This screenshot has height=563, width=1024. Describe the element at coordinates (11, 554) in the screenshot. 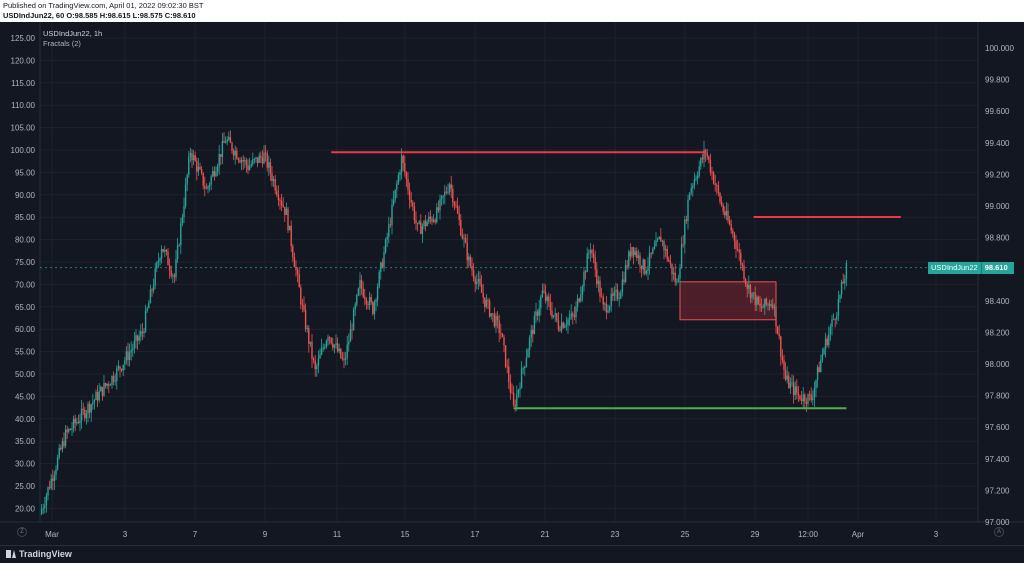

I see `tradingview-logo-icon` at that location.